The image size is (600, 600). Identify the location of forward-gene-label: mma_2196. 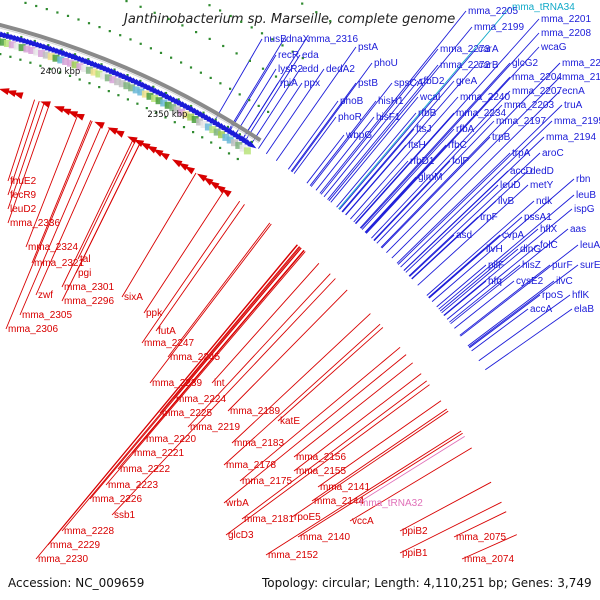
(581, 77).